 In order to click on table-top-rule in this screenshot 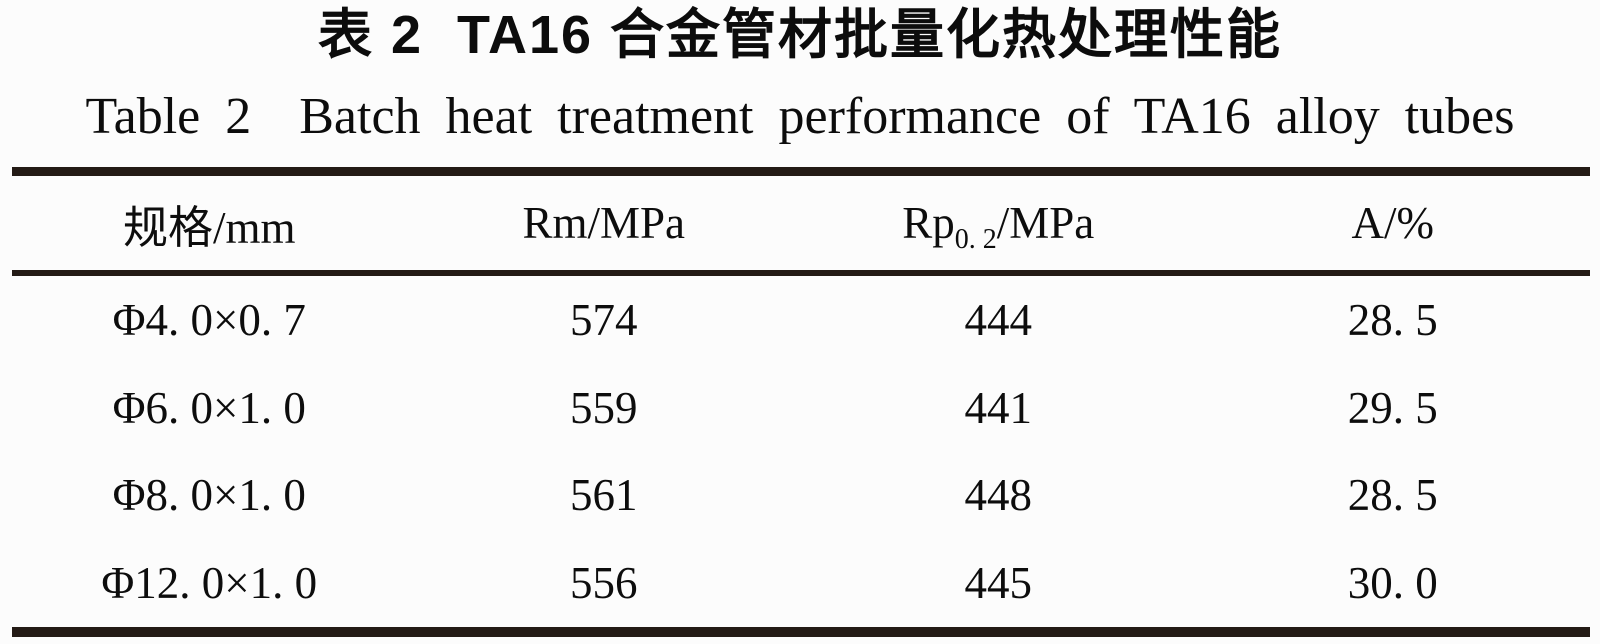, I will do `click(801, 171)`.